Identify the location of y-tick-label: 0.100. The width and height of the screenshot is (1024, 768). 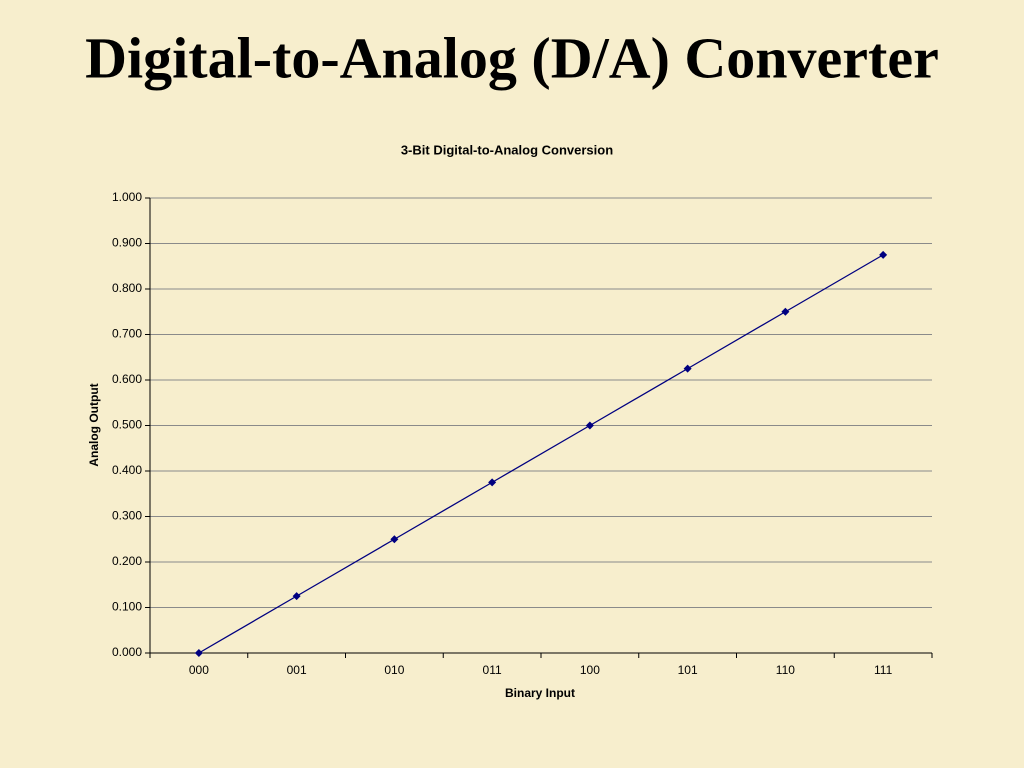
(127, 607).